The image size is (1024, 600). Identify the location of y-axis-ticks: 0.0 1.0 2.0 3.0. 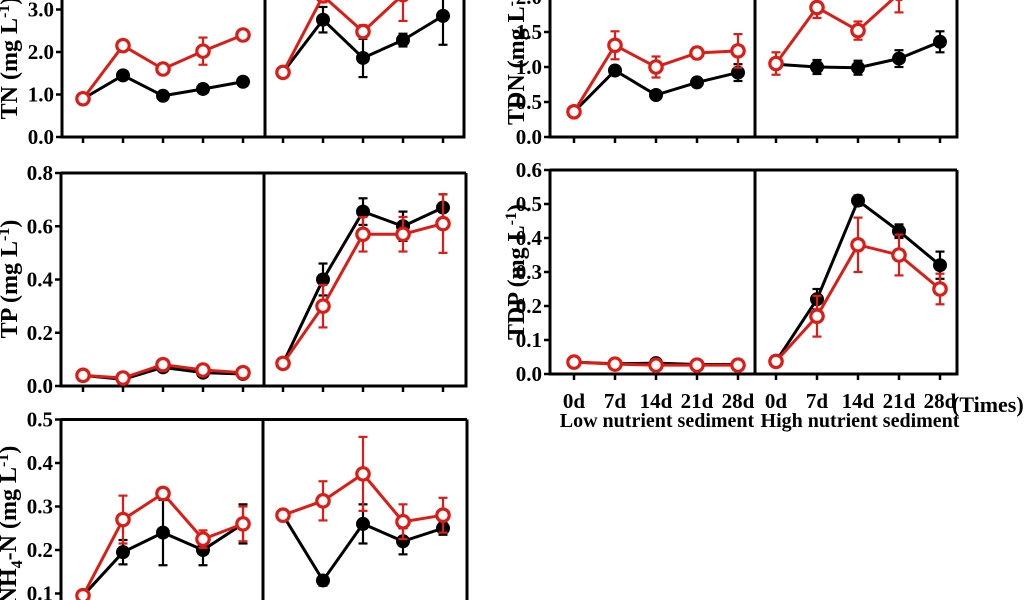
(45, 74).